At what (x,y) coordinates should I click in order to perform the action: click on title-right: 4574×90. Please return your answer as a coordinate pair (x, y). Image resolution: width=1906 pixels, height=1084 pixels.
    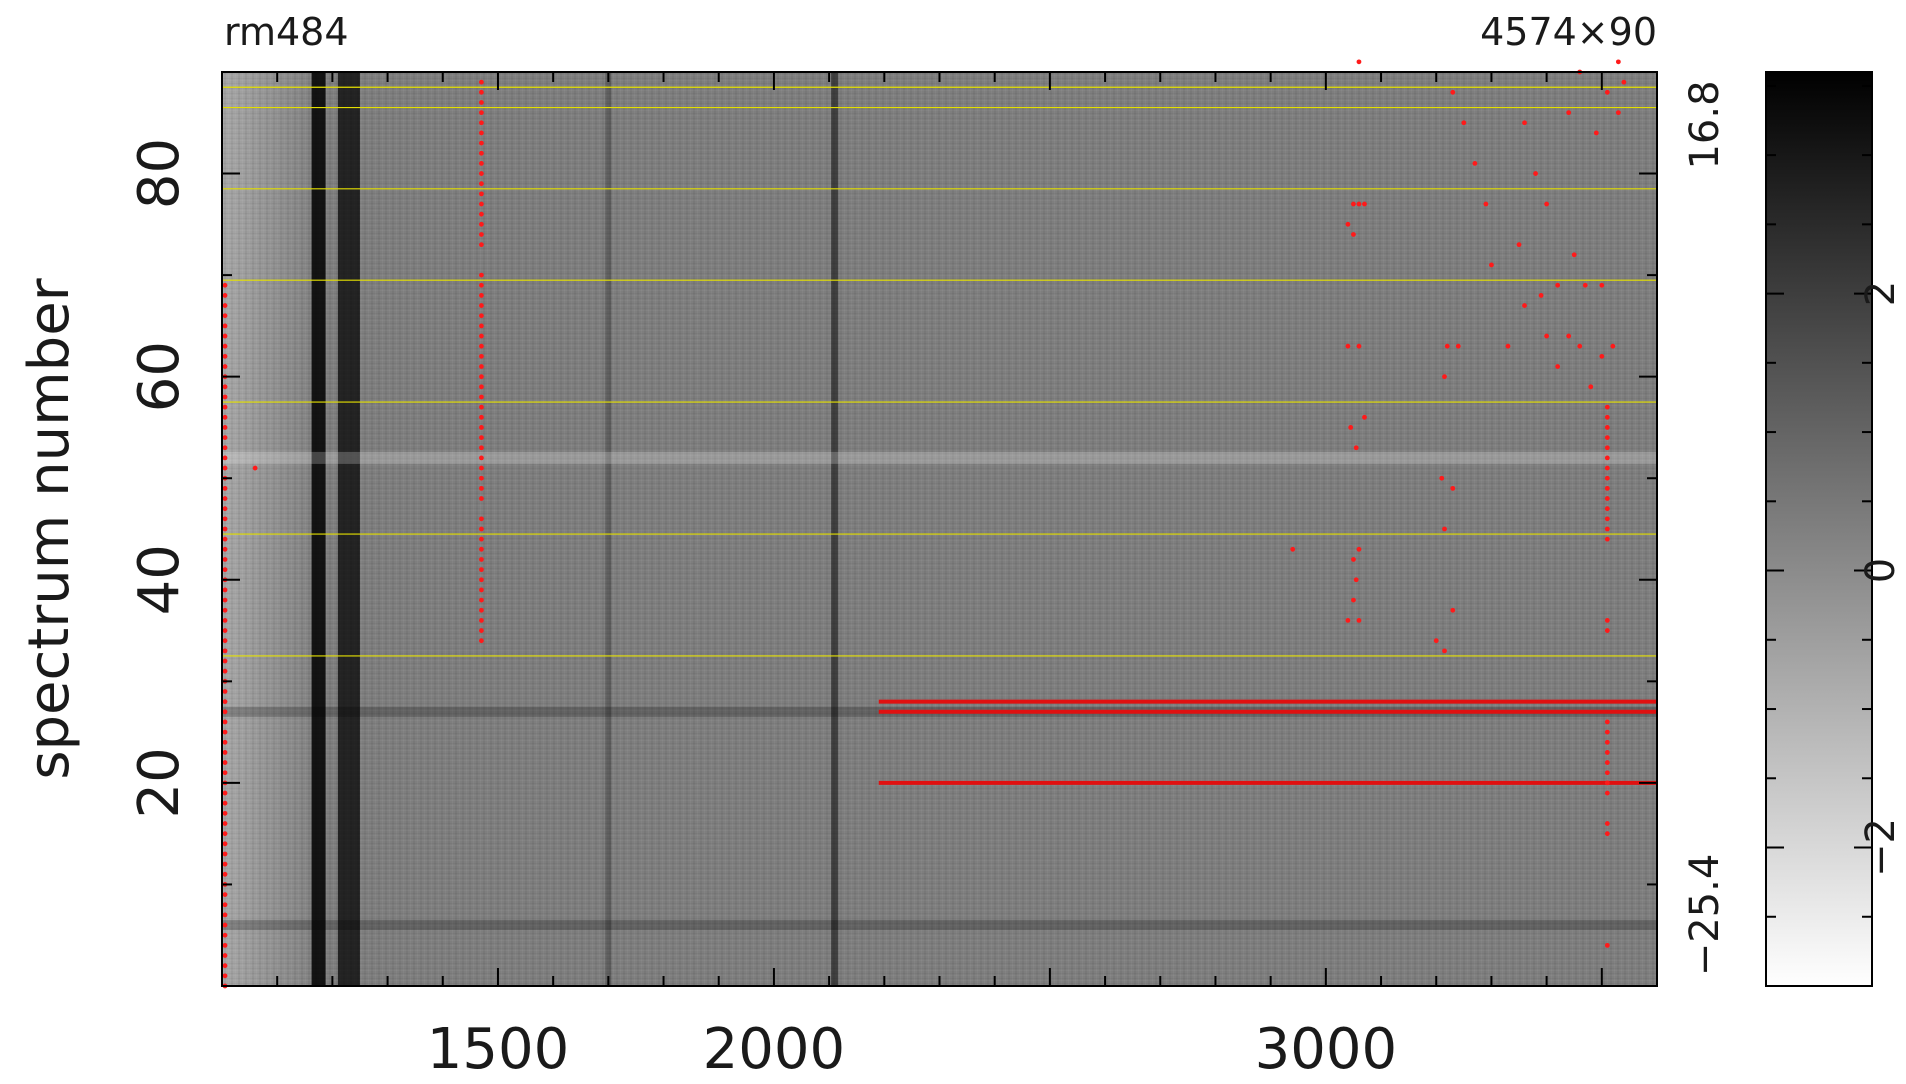
    Looking at the image, I should click on (1568, 32).